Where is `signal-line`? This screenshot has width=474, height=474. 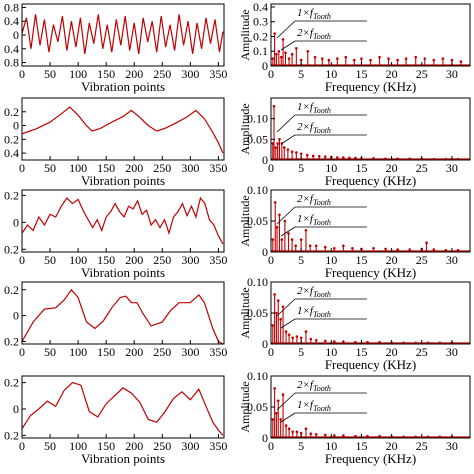
signal-line is located at coordinates (123, 130).